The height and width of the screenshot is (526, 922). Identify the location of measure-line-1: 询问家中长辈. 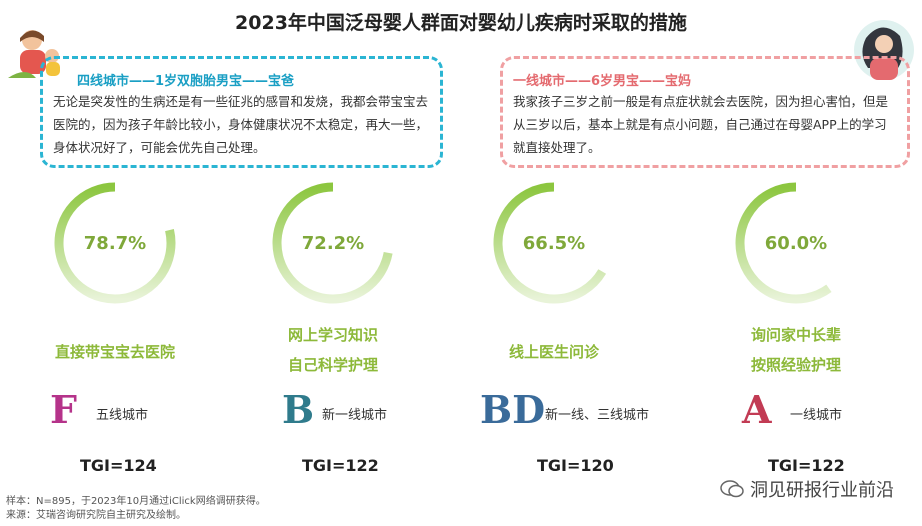
(795, 335).